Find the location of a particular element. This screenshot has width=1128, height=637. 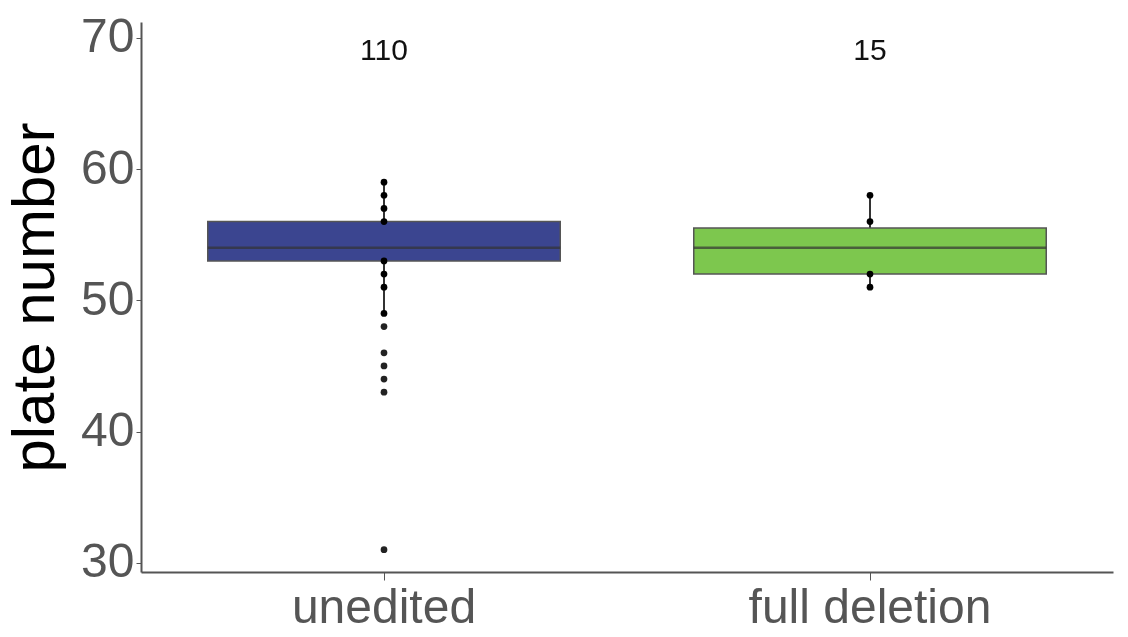

x-tick-label: unedited is located at coordinates (384, 606).